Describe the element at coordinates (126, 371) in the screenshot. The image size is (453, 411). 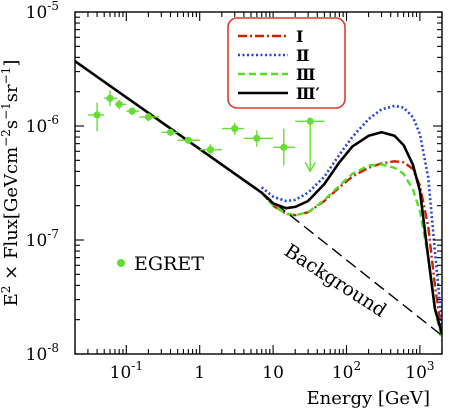
I see `x-tick-label: 10⁻¹` at that location.